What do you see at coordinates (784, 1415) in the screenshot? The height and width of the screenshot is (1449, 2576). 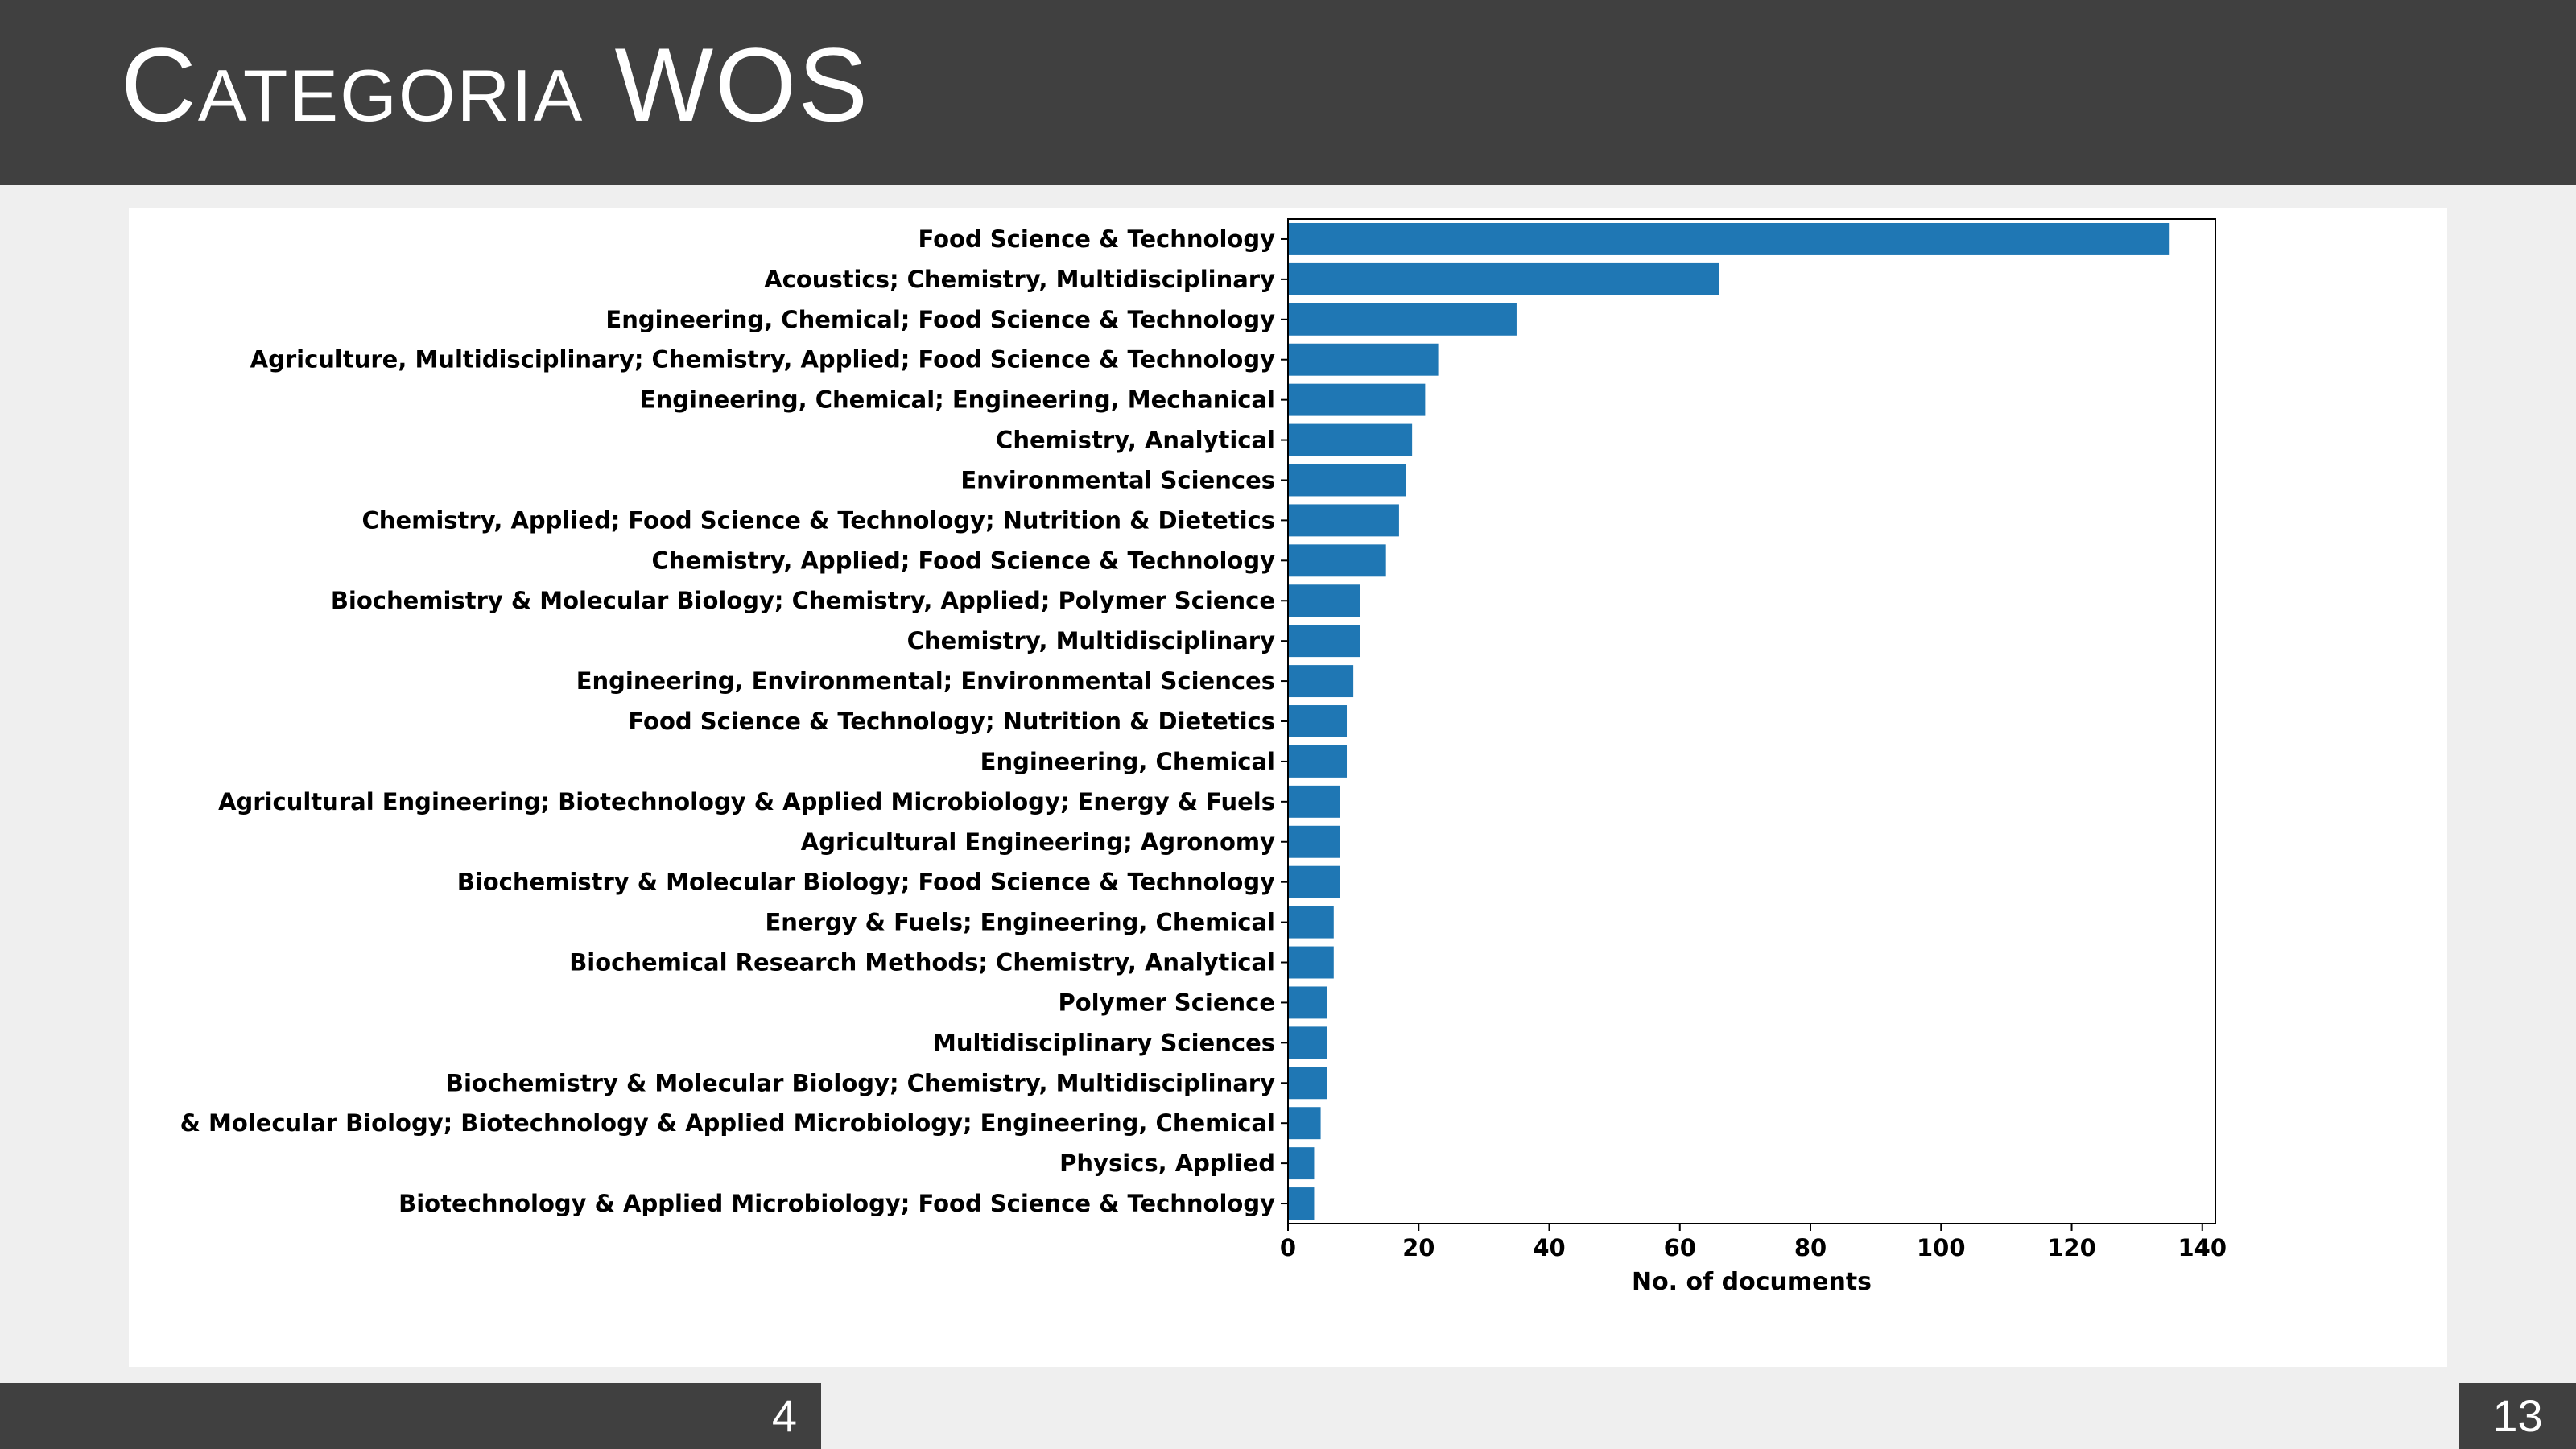 I see `section-number: 4` at bounding box center [784, 1415].